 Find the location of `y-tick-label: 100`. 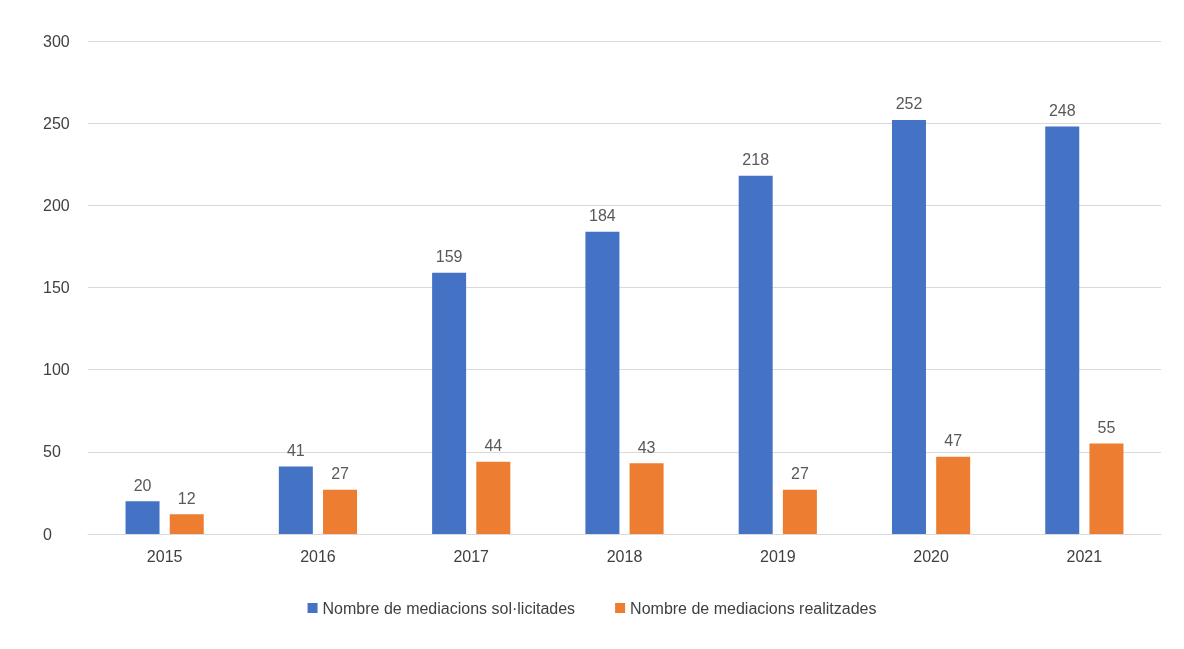

y-tick-label: 100 is located at coordinates (56, 370).